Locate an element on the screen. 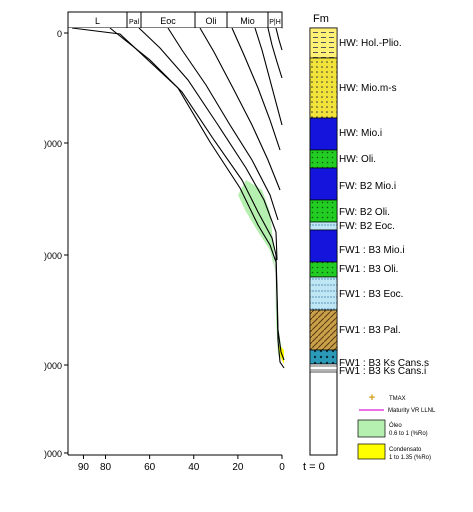 This screenshot has height=512, width=473. column-header: Fm is located at coordinates (321, 19).